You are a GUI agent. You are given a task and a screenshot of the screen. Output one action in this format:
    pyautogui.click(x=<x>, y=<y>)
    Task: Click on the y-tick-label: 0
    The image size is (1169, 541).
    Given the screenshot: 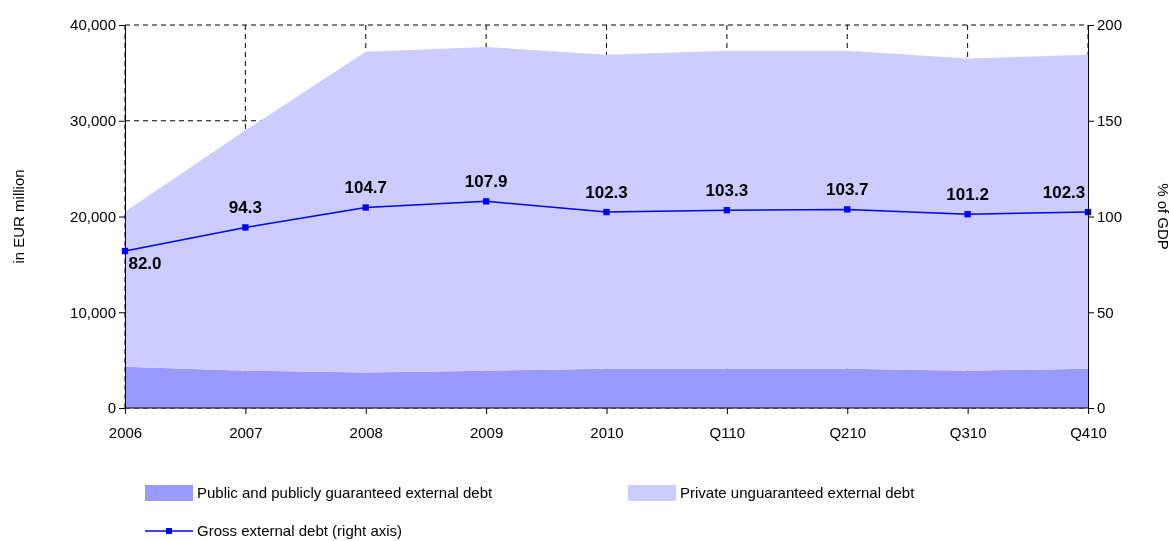 What is the action you would take?
    pyautogui.click(x=111, y=408)
    